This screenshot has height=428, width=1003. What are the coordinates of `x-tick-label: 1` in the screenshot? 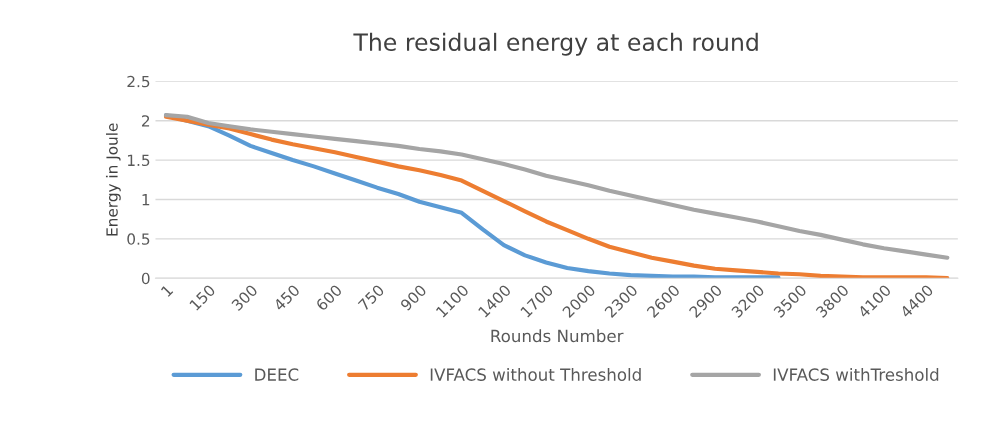 It's located at (167, 290).